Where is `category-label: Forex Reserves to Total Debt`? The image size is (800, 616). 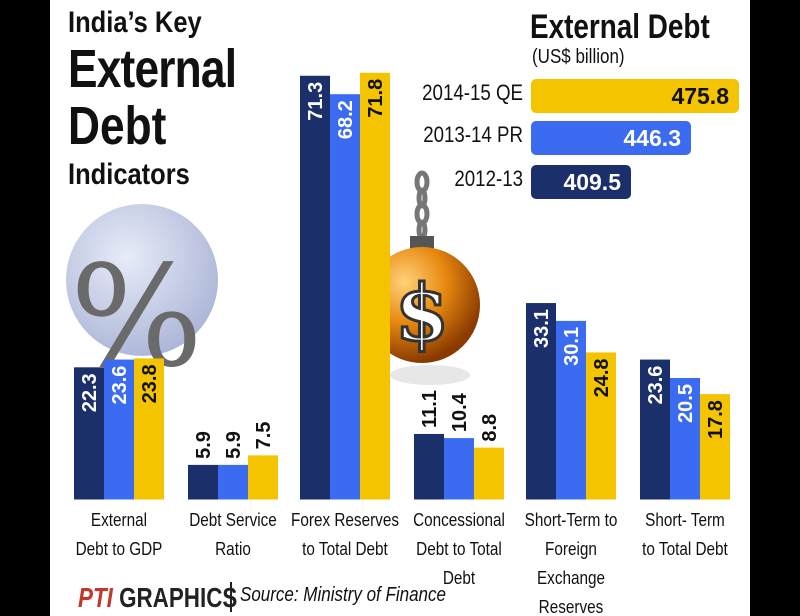 category-label: Forex Reserves to Total Debt is located at coordinates (345, 535).